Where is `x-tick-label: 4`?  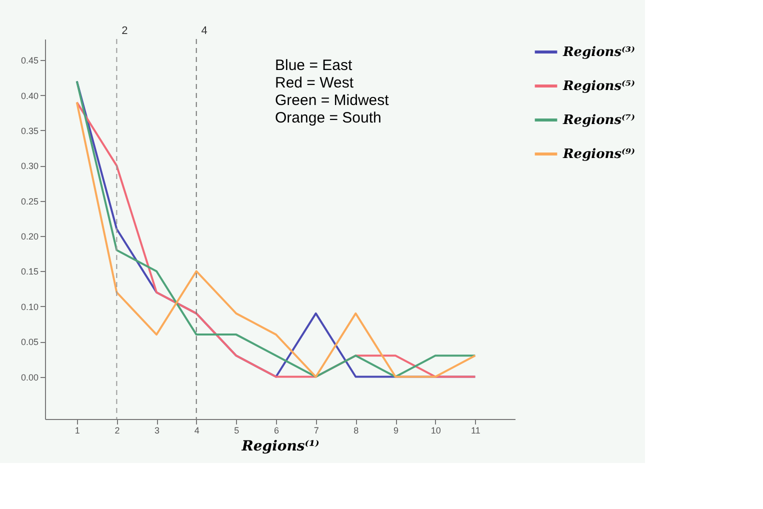 x-tick-label: 4 is located at coordinates (197, 431).